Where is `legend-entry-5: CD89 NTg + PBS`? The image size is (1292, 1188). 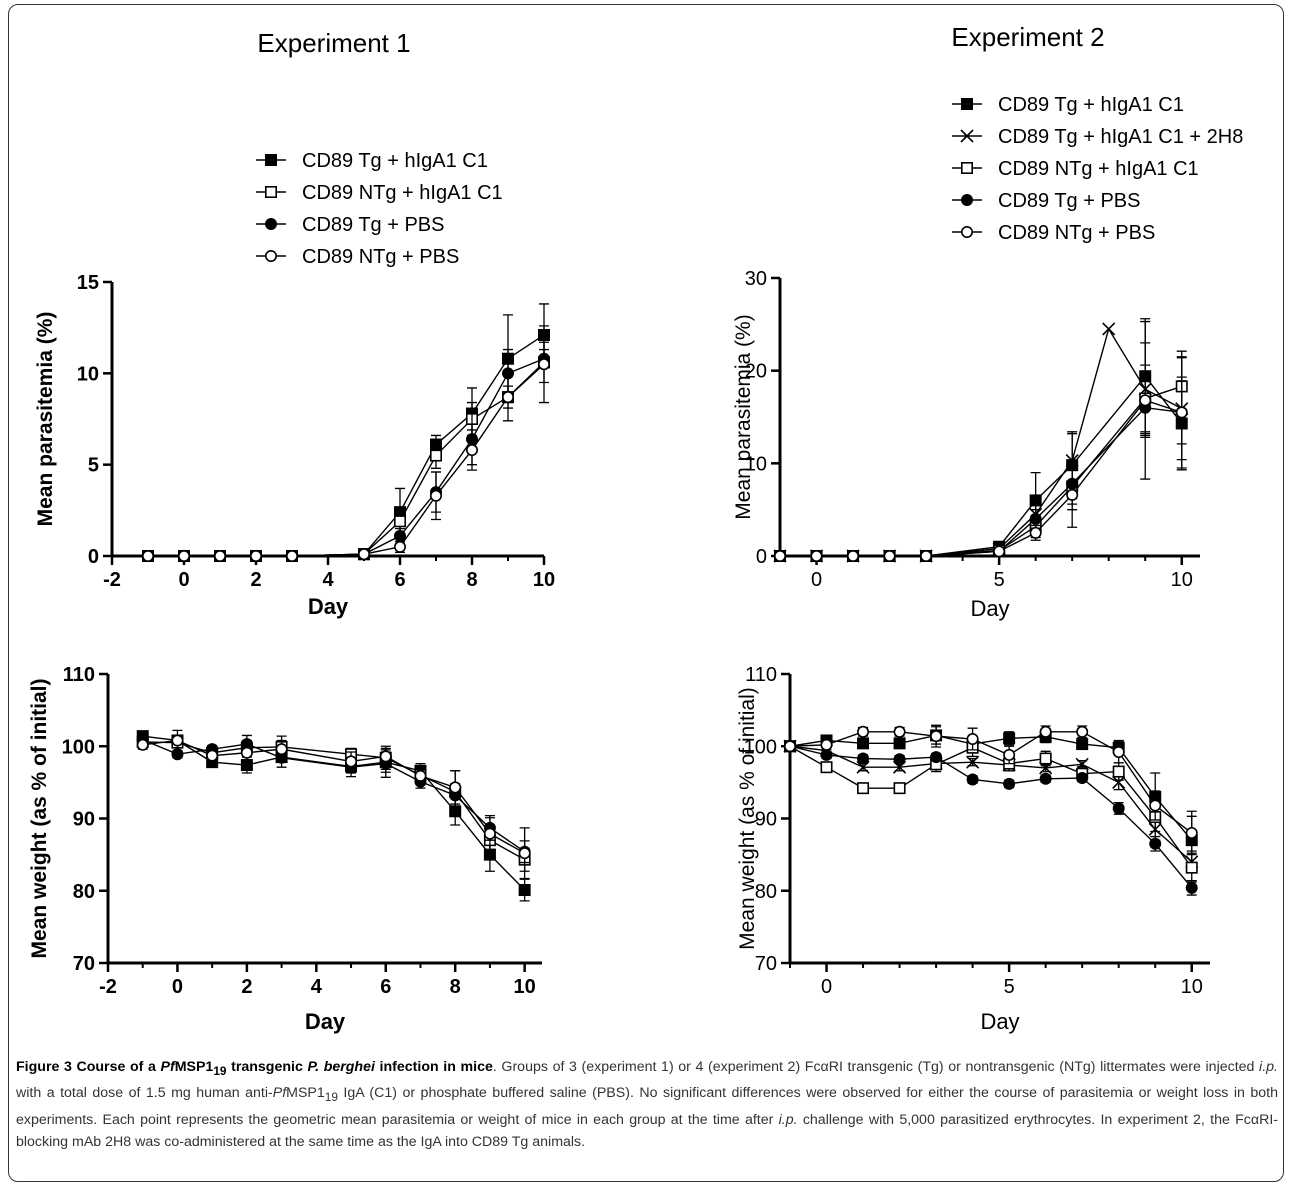 legend-entry-5: CD89 NTg + PBS is located at coordinates (1053, 233).